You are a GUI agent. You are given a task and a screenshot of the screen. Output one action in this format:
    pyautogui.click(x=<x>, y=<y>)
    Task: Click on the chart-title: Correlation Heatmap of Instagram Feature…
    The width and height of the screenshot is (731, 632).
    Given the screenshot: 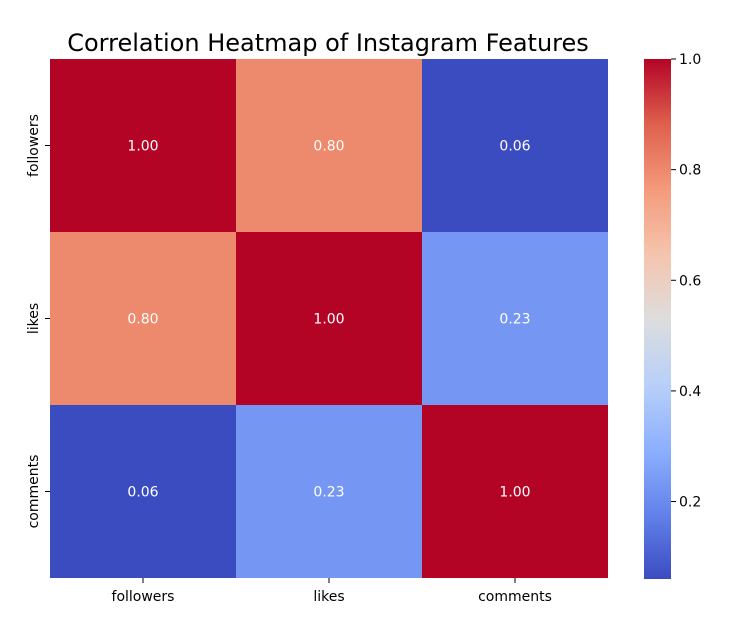 What is the action you would take?
    pyautogui.click(x=328, y=43)
    